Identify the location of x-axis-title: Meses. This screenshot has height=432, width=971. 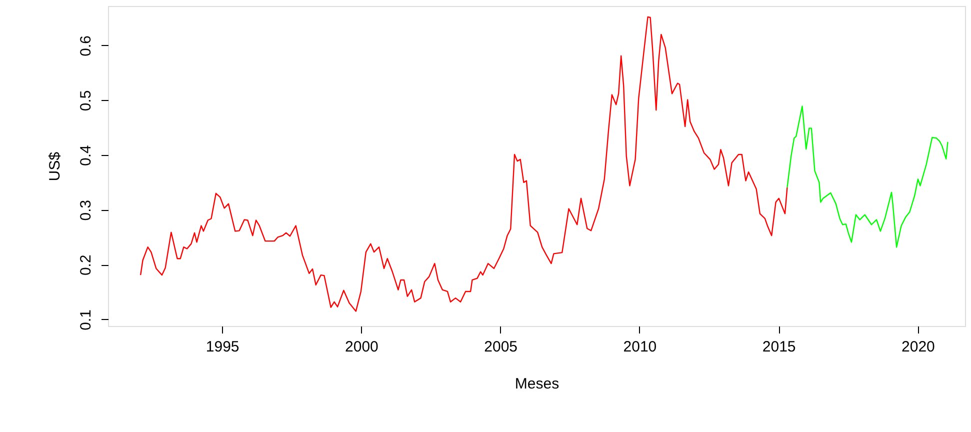
(537, 384).